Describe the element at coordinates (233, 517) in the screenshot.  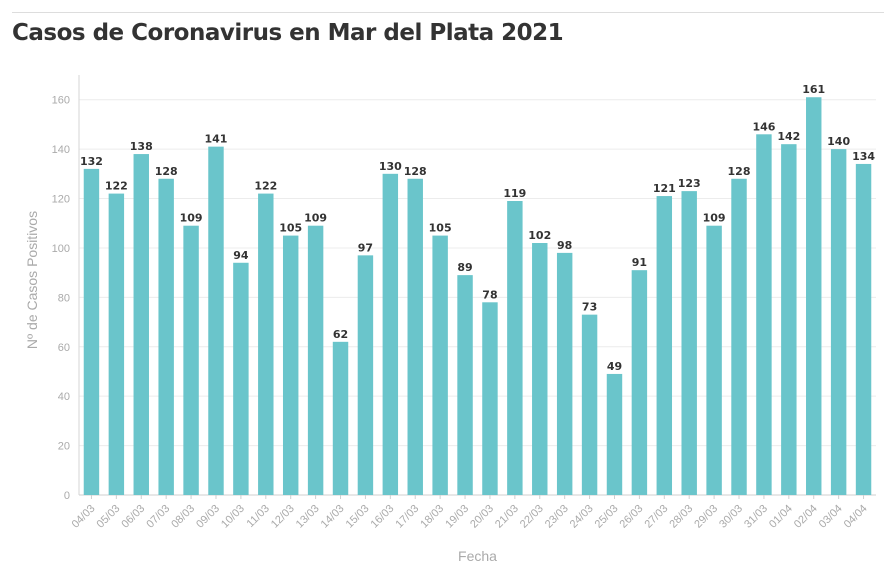
I see `x-tick-label: 10/03` at that location.